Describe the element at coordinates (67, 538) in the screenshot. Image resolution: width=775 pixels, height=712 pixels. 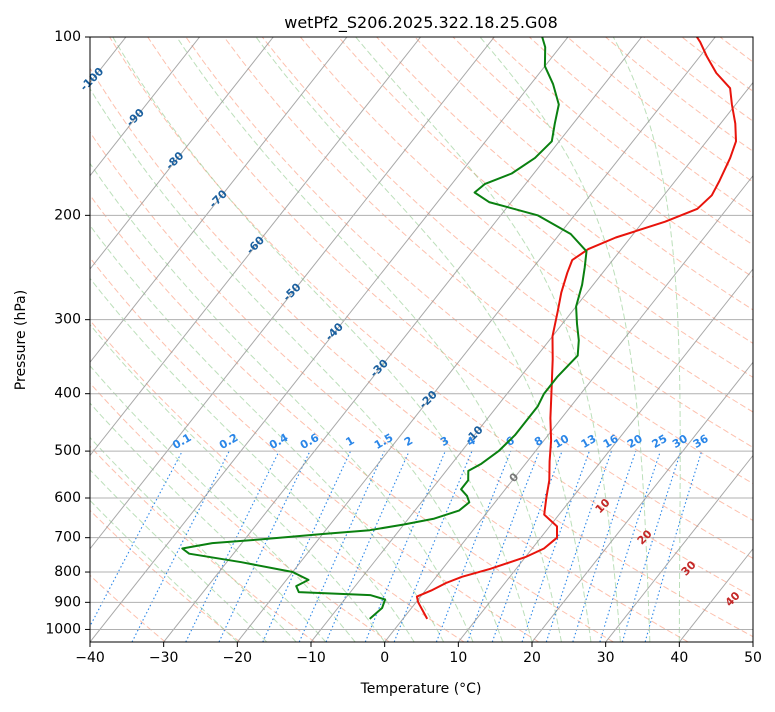
I see `y-tick-label: 700` at that location.